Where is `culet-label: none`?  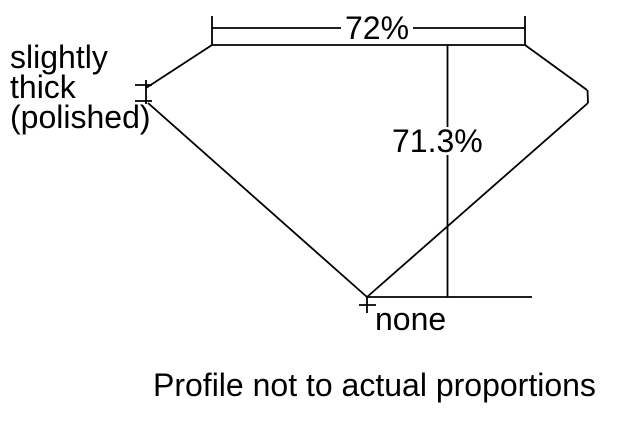
culet-label: none is located at coordinates (411, 319).